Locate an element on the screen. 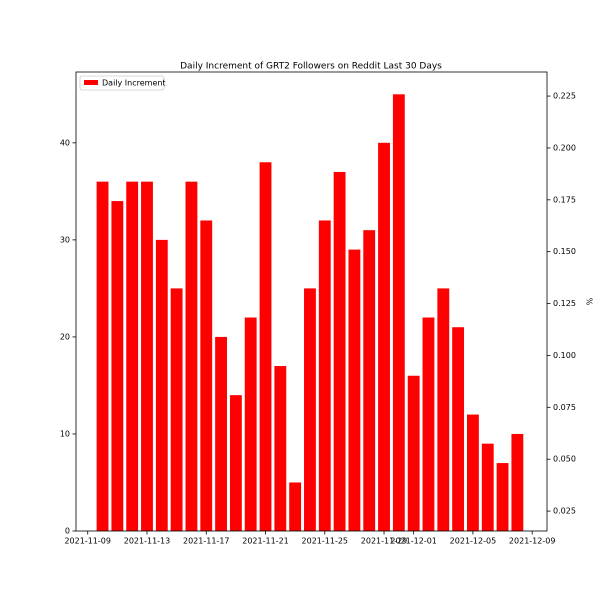 Image resolution: width=607 pixels, height=611 pixels. x-tick-label: 2021-11-13 is located at coordinates (147, 541).